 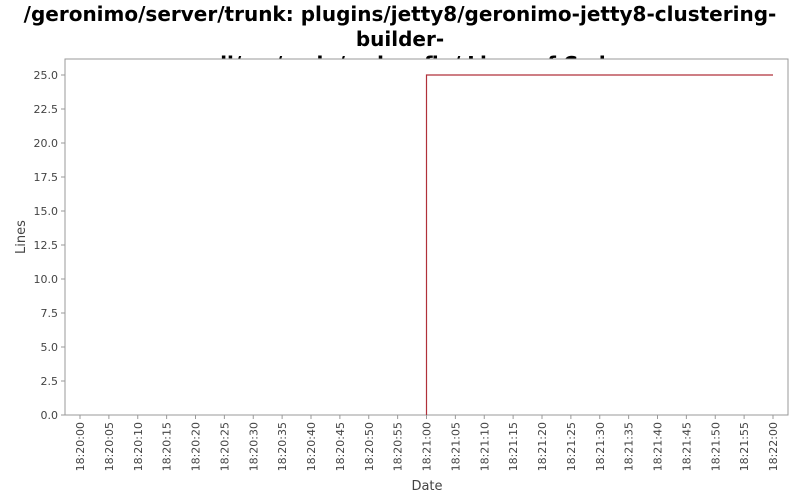 I want to click on y-tick-label: 15.0, so click(x=46, y=211).